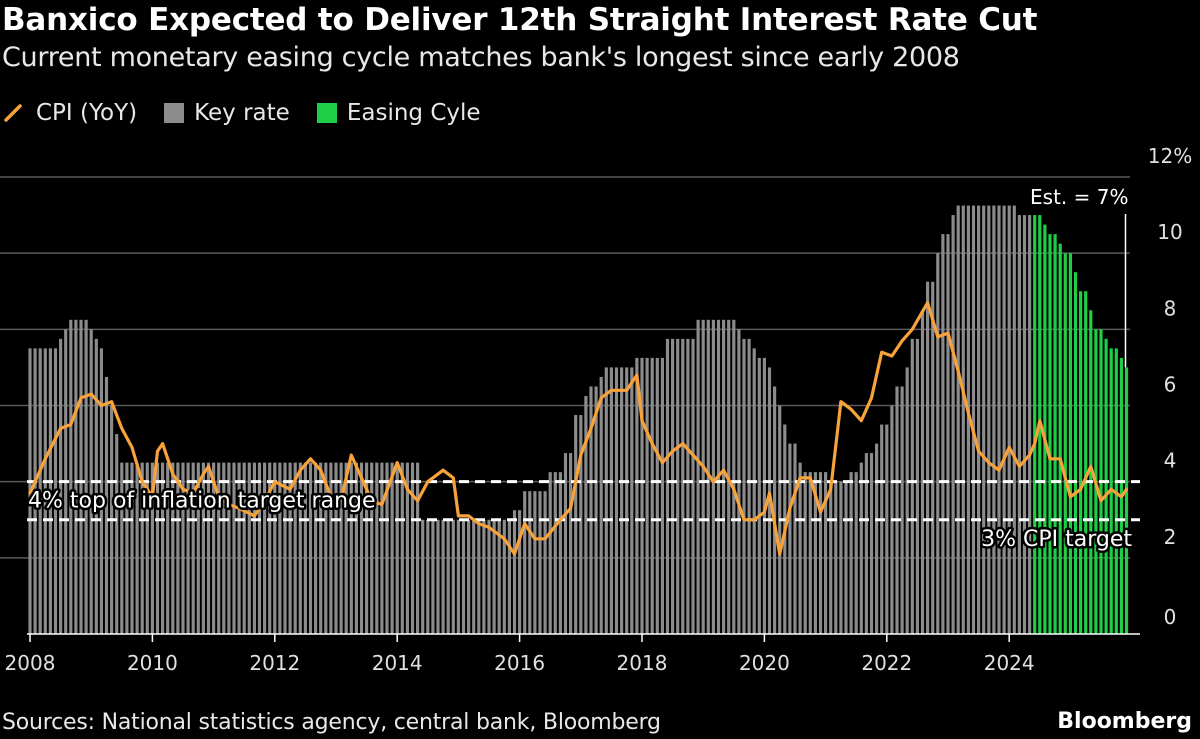 Image resolution: width=1200 pixels, height=739 pixels. I want to click on x-tick-label: 2024, so click(1009, 663).